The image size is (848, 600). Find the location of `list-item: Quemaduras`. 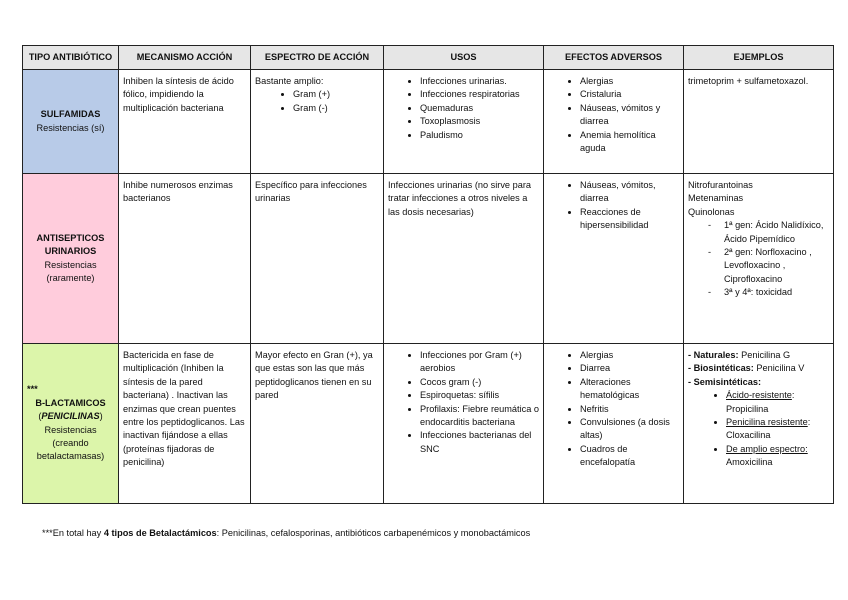

list-item: Quemaduras is located at coordinates (479, 108).